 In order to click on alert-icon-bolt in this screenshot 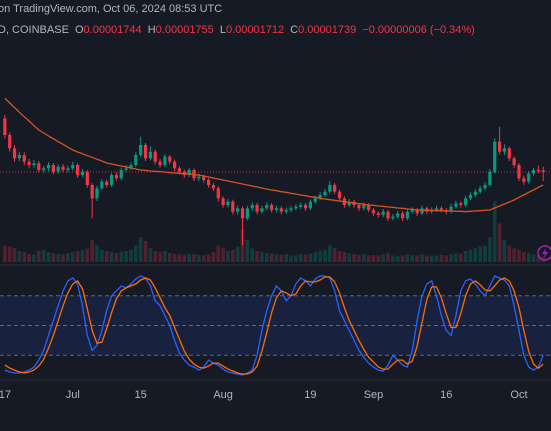, I will do `click(545, 253)`.